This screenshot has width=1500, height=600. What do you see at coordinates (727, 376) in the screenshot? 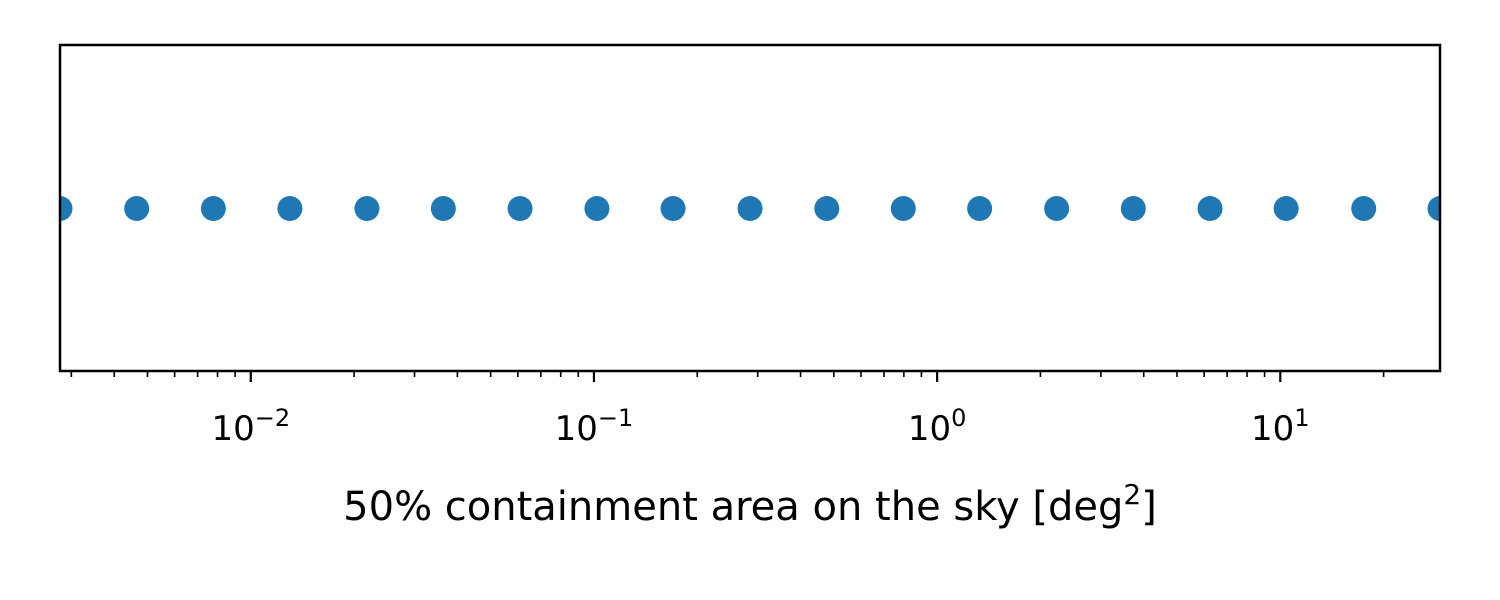
I see `x-axis-ticks` at bounding box center [727, 376].